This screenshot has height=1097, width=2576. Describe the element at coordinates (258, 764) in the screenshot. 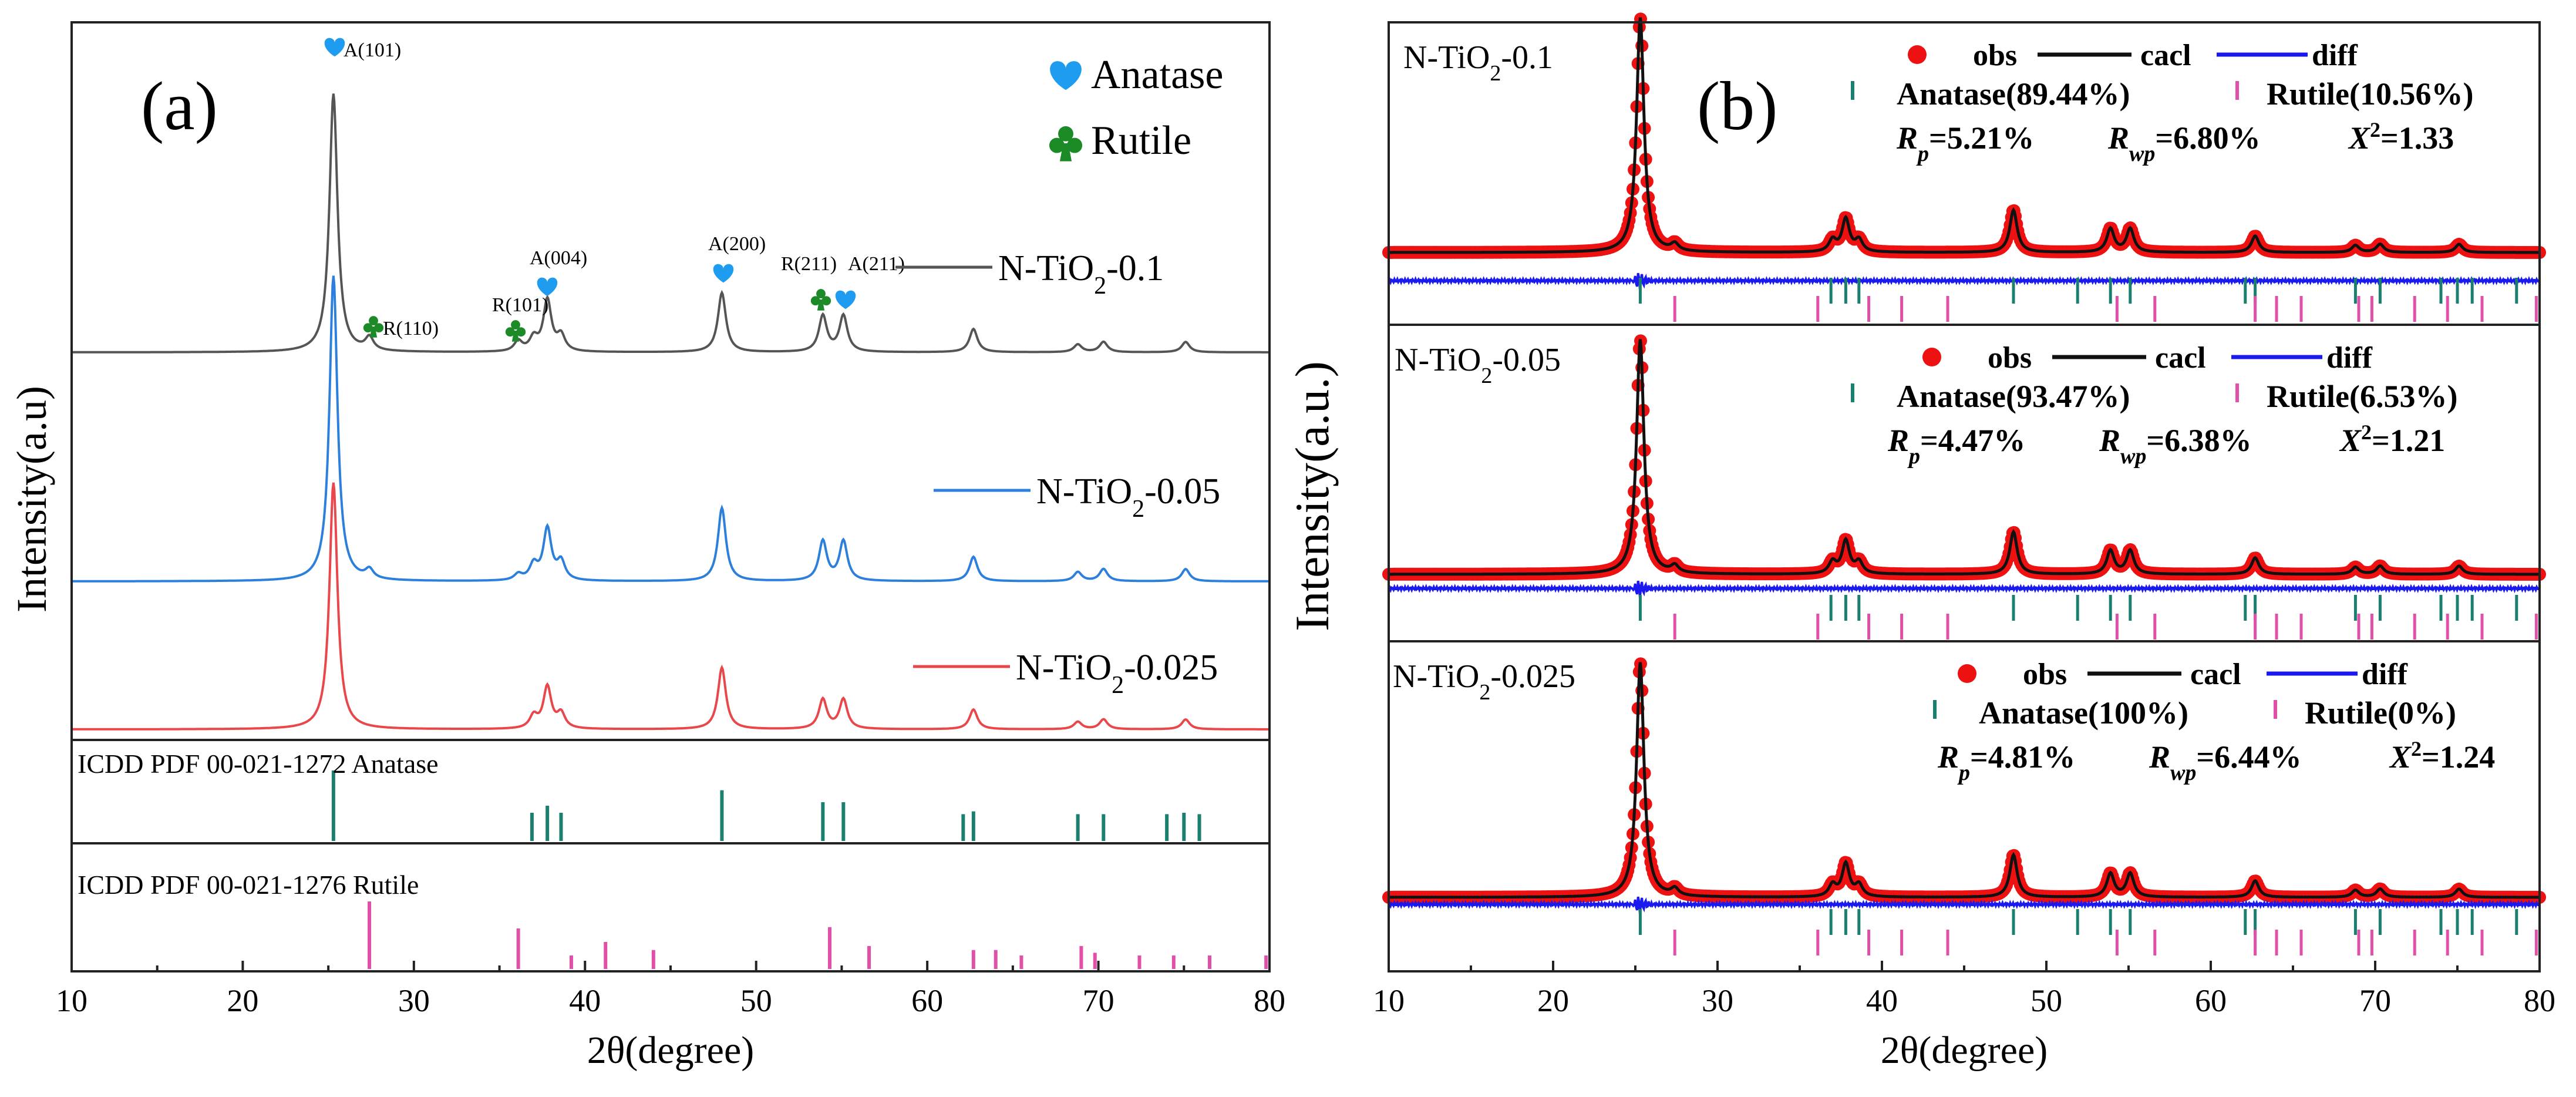

I see `panel-a-ref-anatase-label: ICDD PDF 00-021-1272 Anatase` at that location.